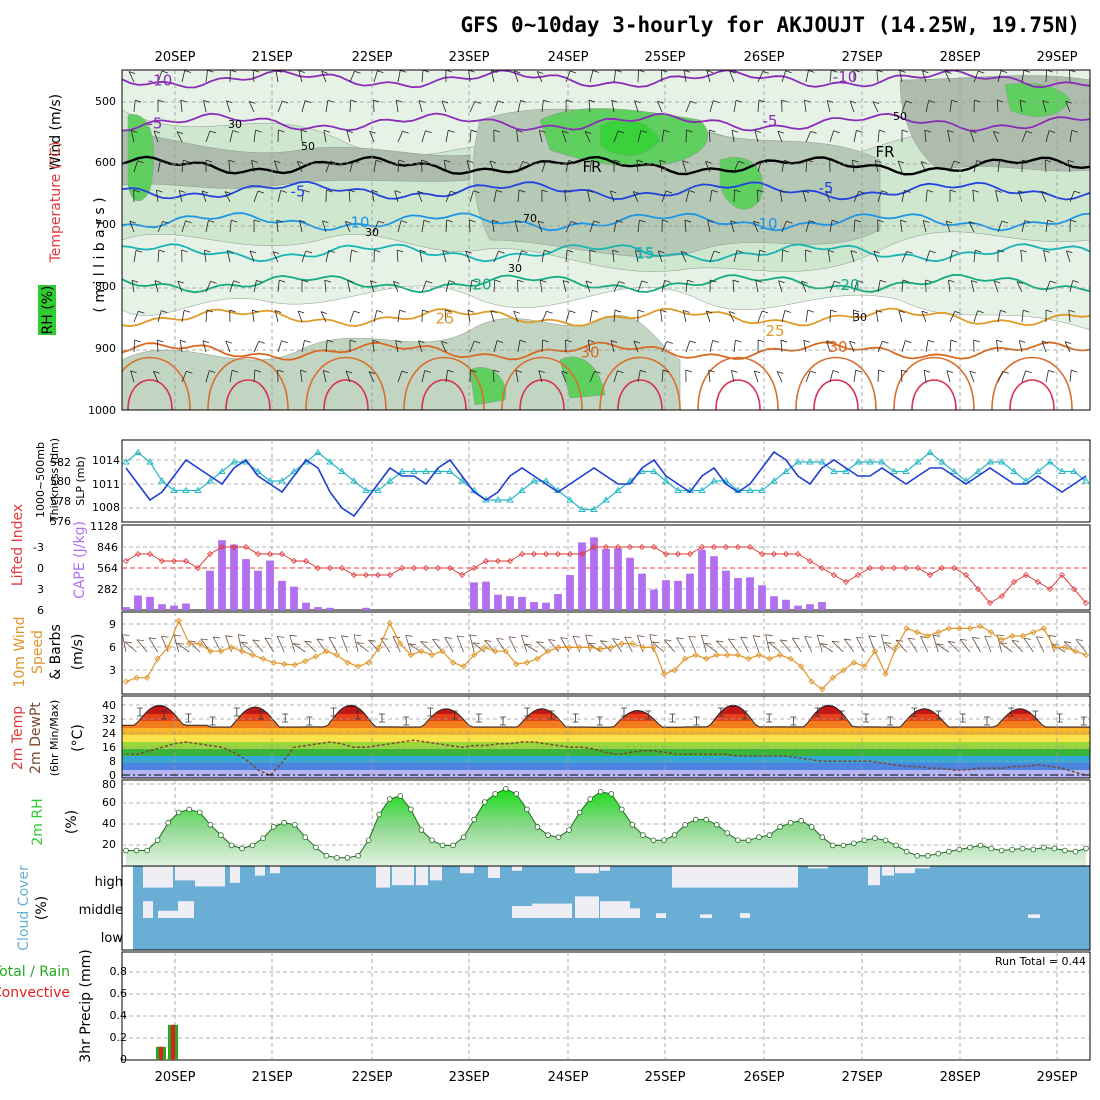 The width and height of the screenshot is (1100, 1100). I want to click on rh-contour-label: 50, so click(308, 146).